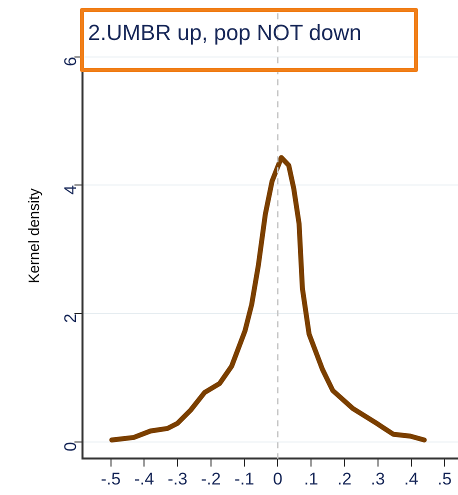 The width and height of the screenshot is (458, 495). I want to click on chart-title: 2.UMBR up, pop NOT down, so click(249, 40).